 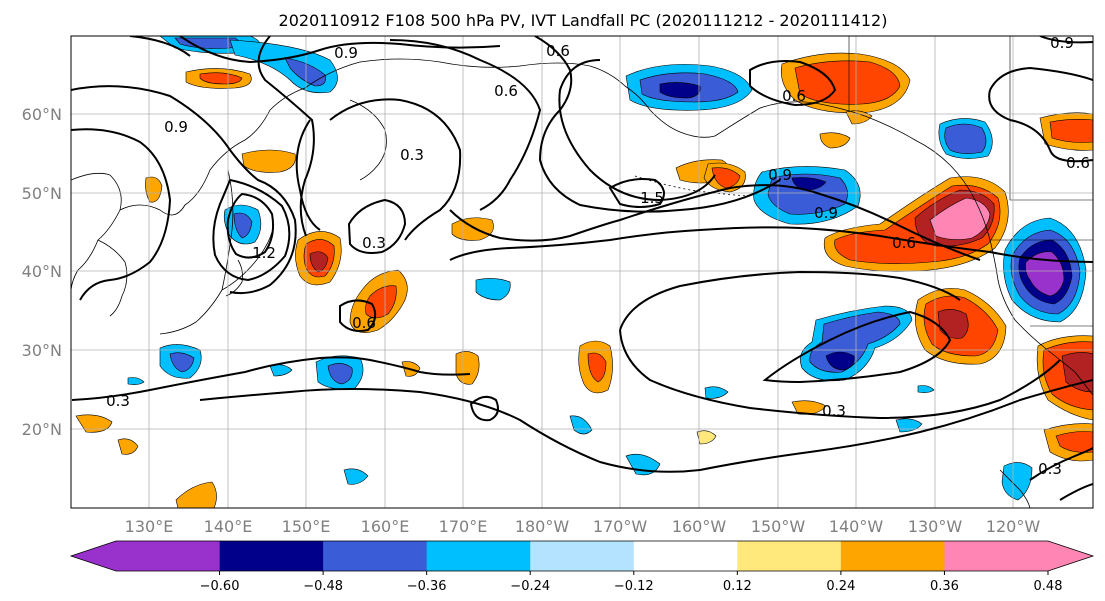 I want to click on longitude-label: 170°W, so click(x=620, y=526).